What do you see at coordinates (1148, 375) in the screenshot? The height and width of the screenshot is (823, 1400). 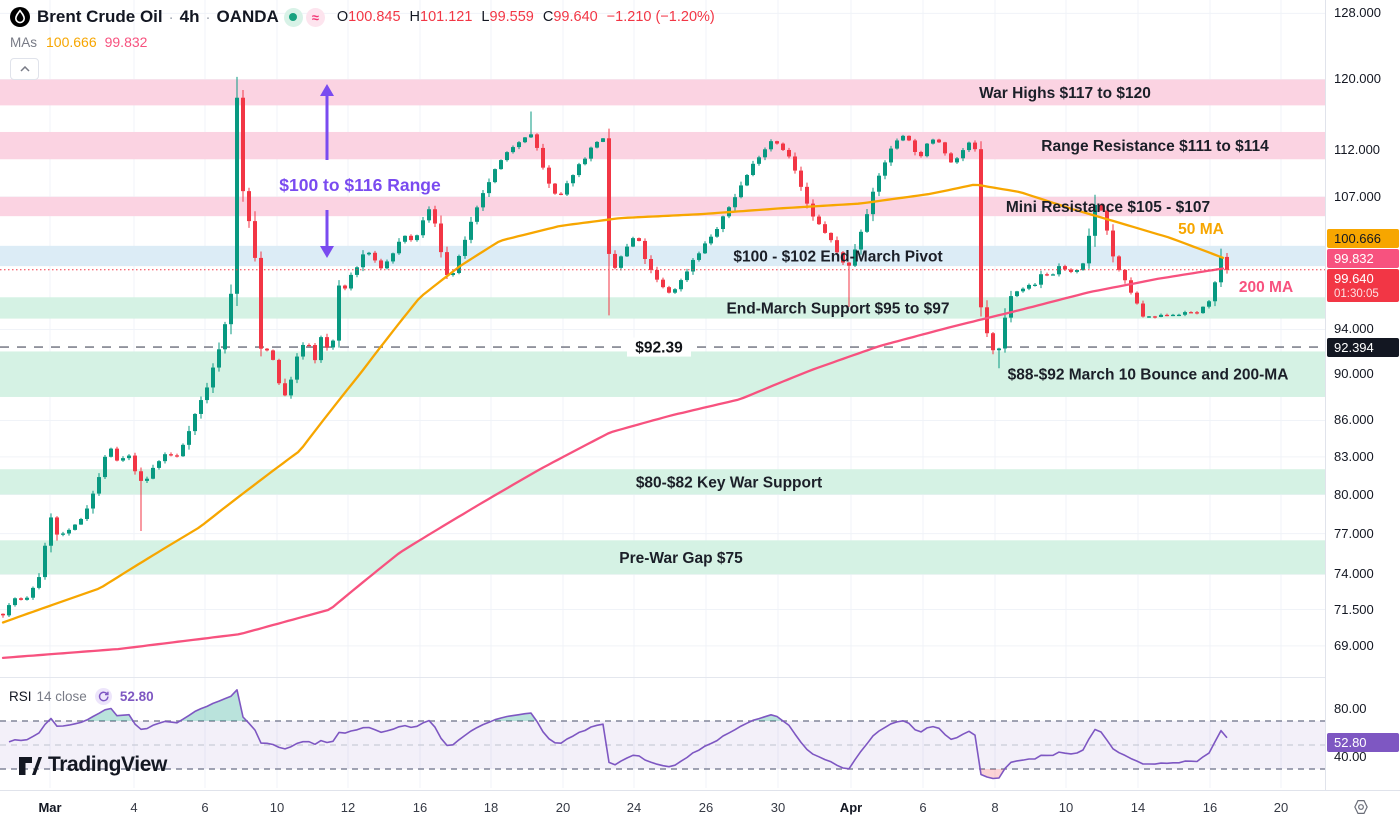 I see `zone-label: $88-$92 March 10 Bounce and 200-MA` at bounding box center [1148, 375].